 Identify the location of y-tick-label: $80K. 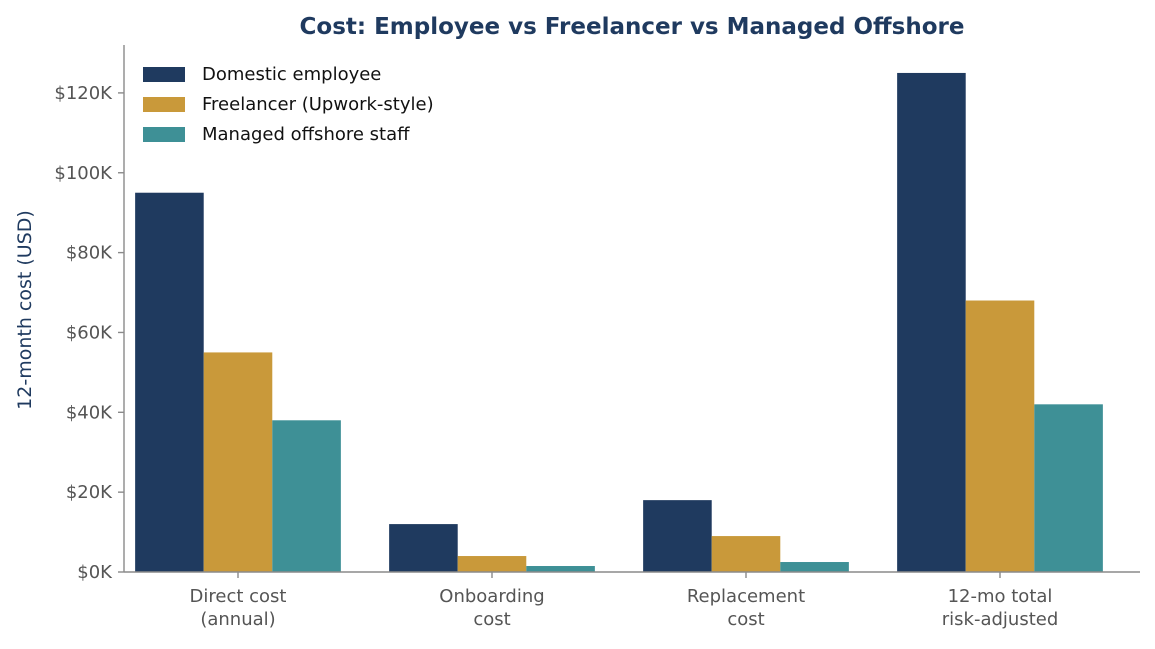
(89, 253).